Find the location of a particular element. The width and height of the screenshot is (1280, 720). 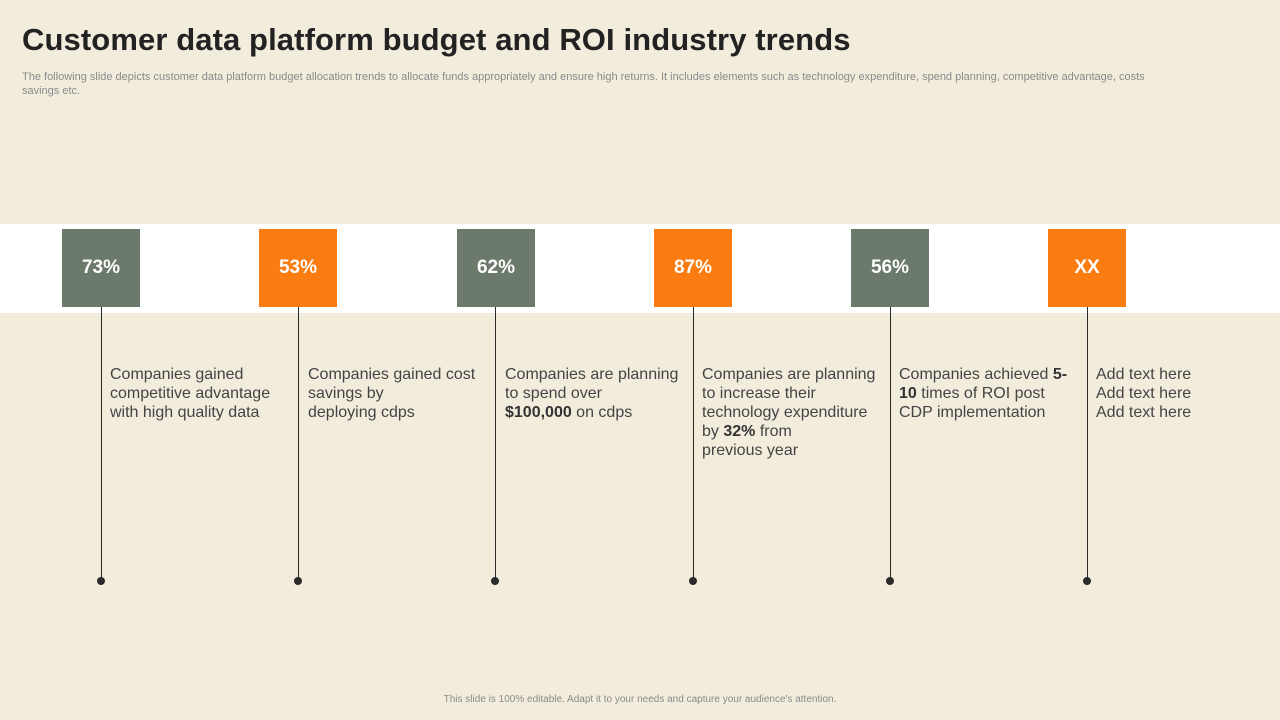

desc-line: Companies gained is located at coordinates (177, 374).